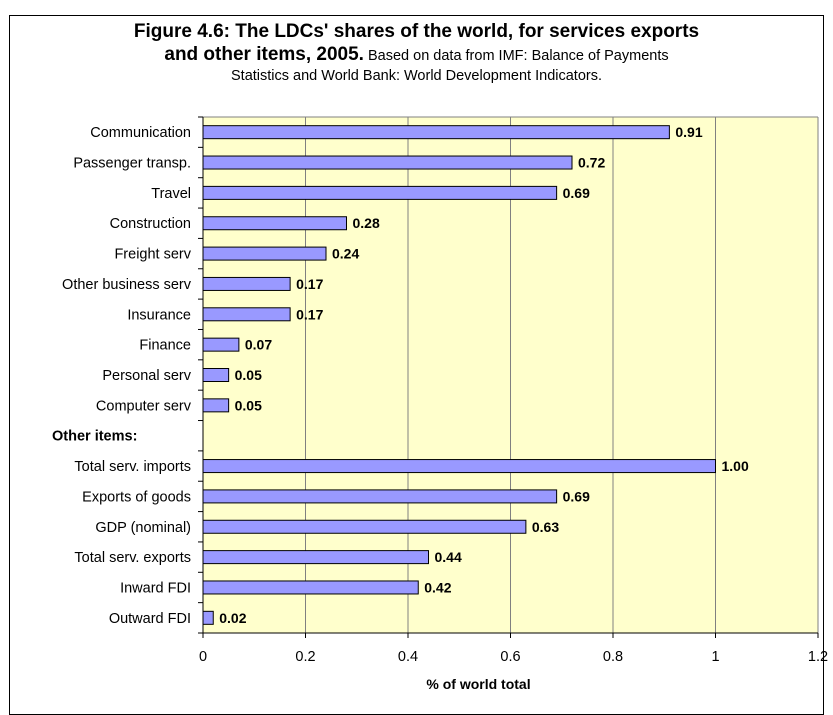 This screenshot has height=715, width=833. What do you see at coordinates (132, 558) in the screenshot?
I see `category-label: Total serv. exports` at bounding box center [132, 558].